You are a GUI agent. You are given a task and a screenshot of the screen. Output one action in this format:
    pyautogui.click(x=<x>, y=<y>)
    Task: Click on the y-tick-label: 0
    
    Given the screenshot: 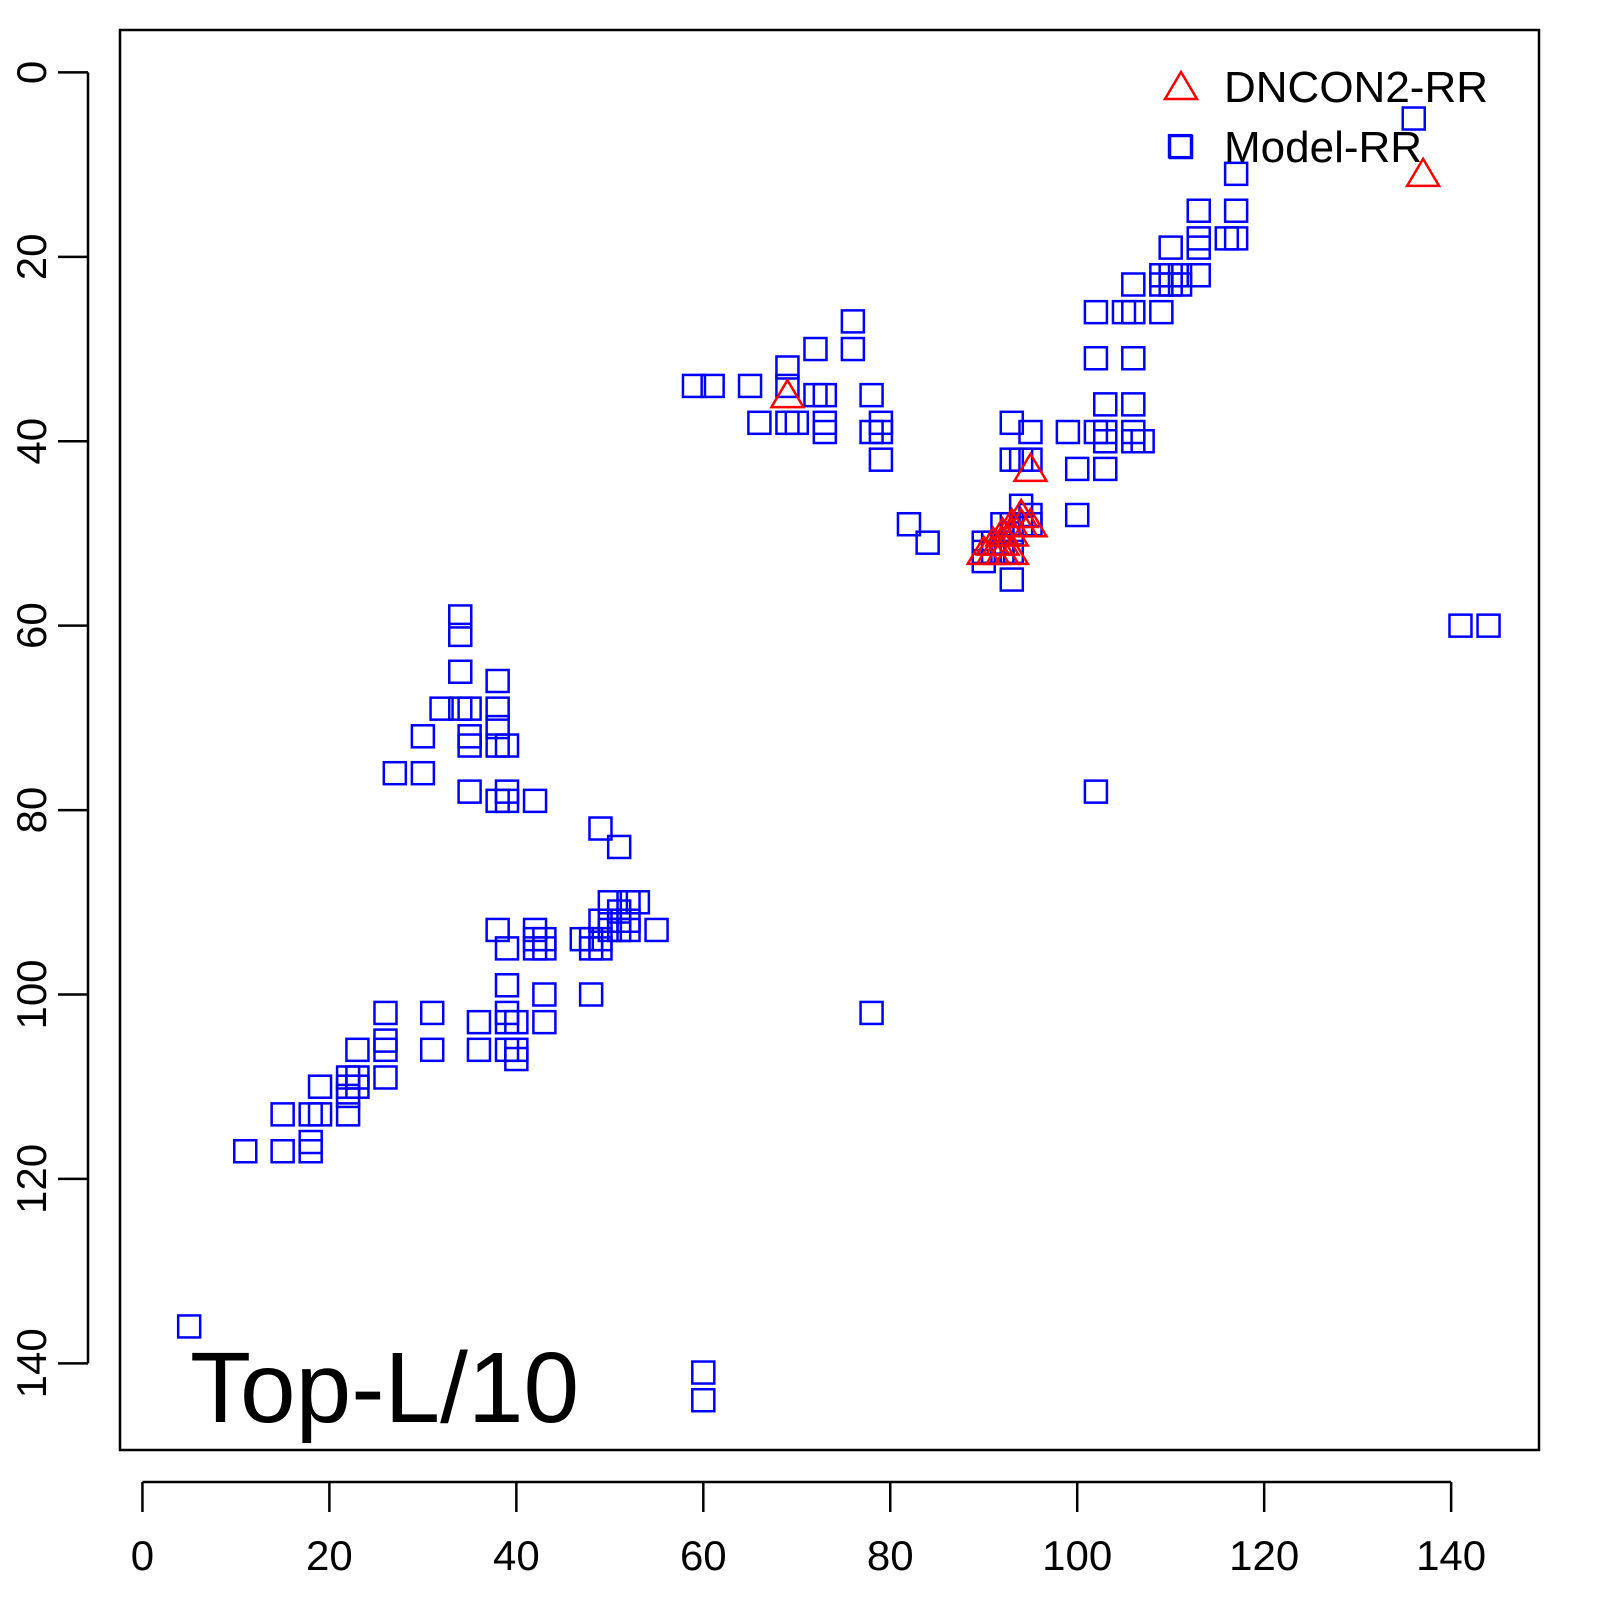 What is the action you would take?
    pyautogui.click(x=31, y=72)
    